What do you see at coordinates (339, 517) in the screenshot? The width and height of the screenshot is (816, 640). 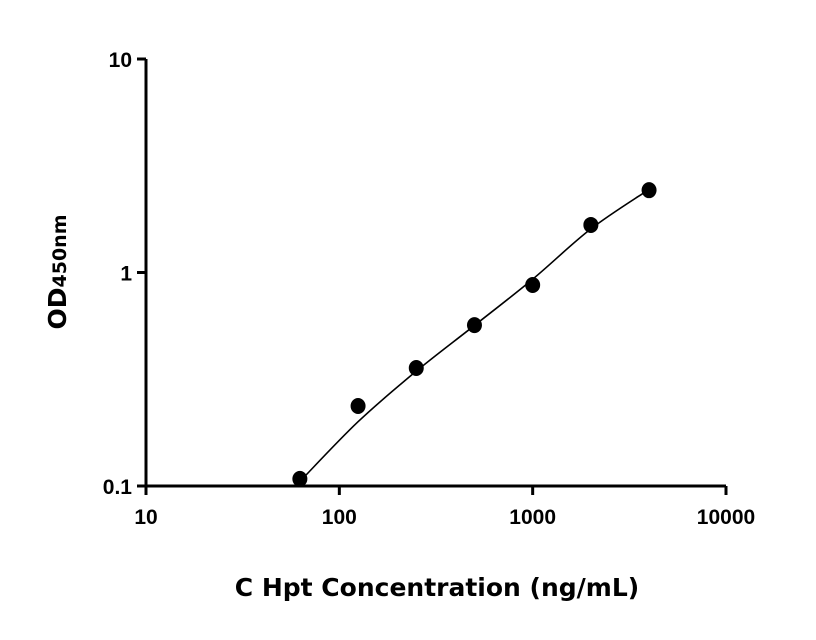 I see `x-tick-label: 100` at bounding box center [339, 517].